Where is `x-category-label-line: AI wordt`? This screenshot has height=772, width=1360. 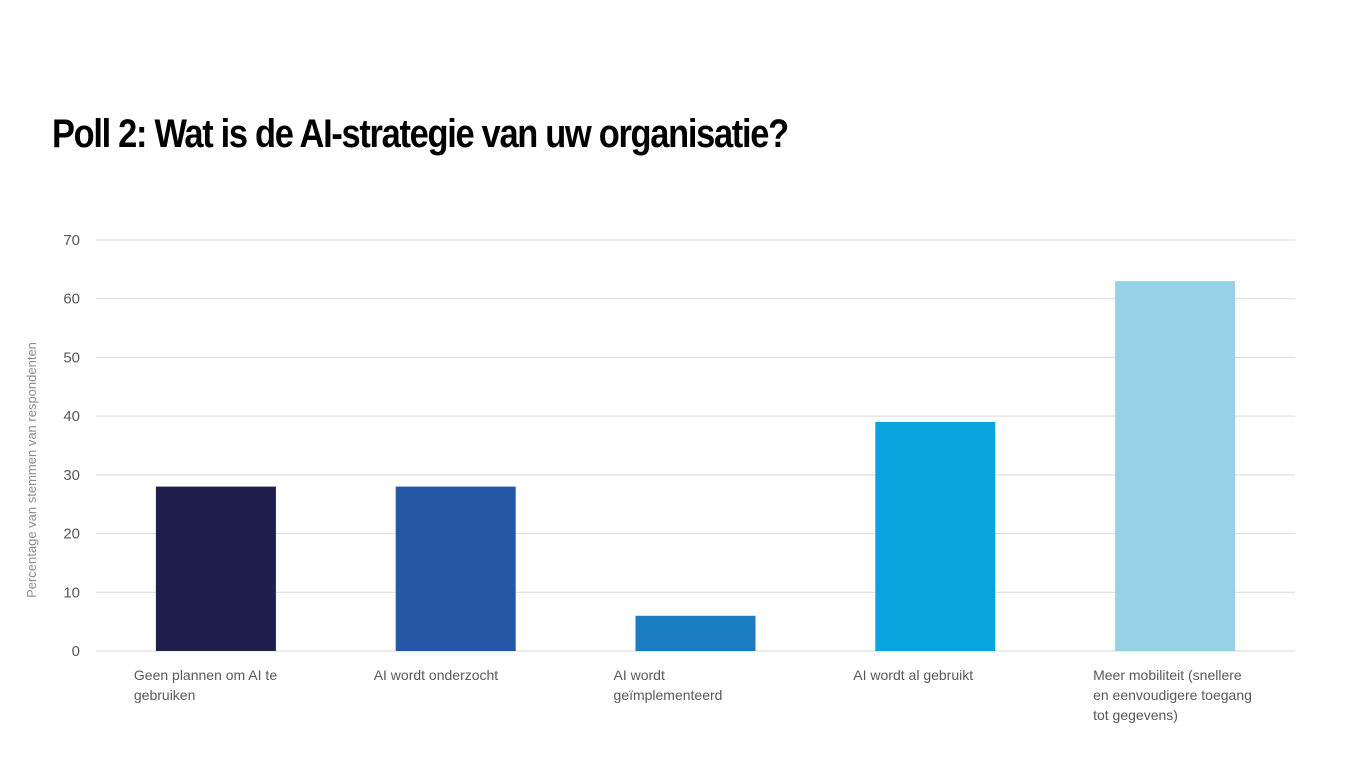
x-category-label-line: AI wordt is located at coordinates (639, 675).